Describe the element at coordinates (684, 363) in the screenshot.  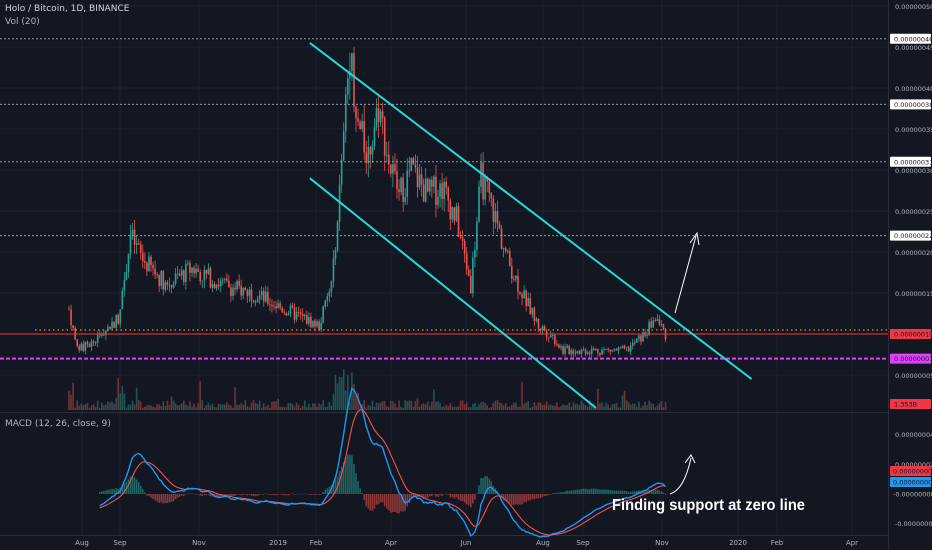
I see `annotation-arrows` at that location.